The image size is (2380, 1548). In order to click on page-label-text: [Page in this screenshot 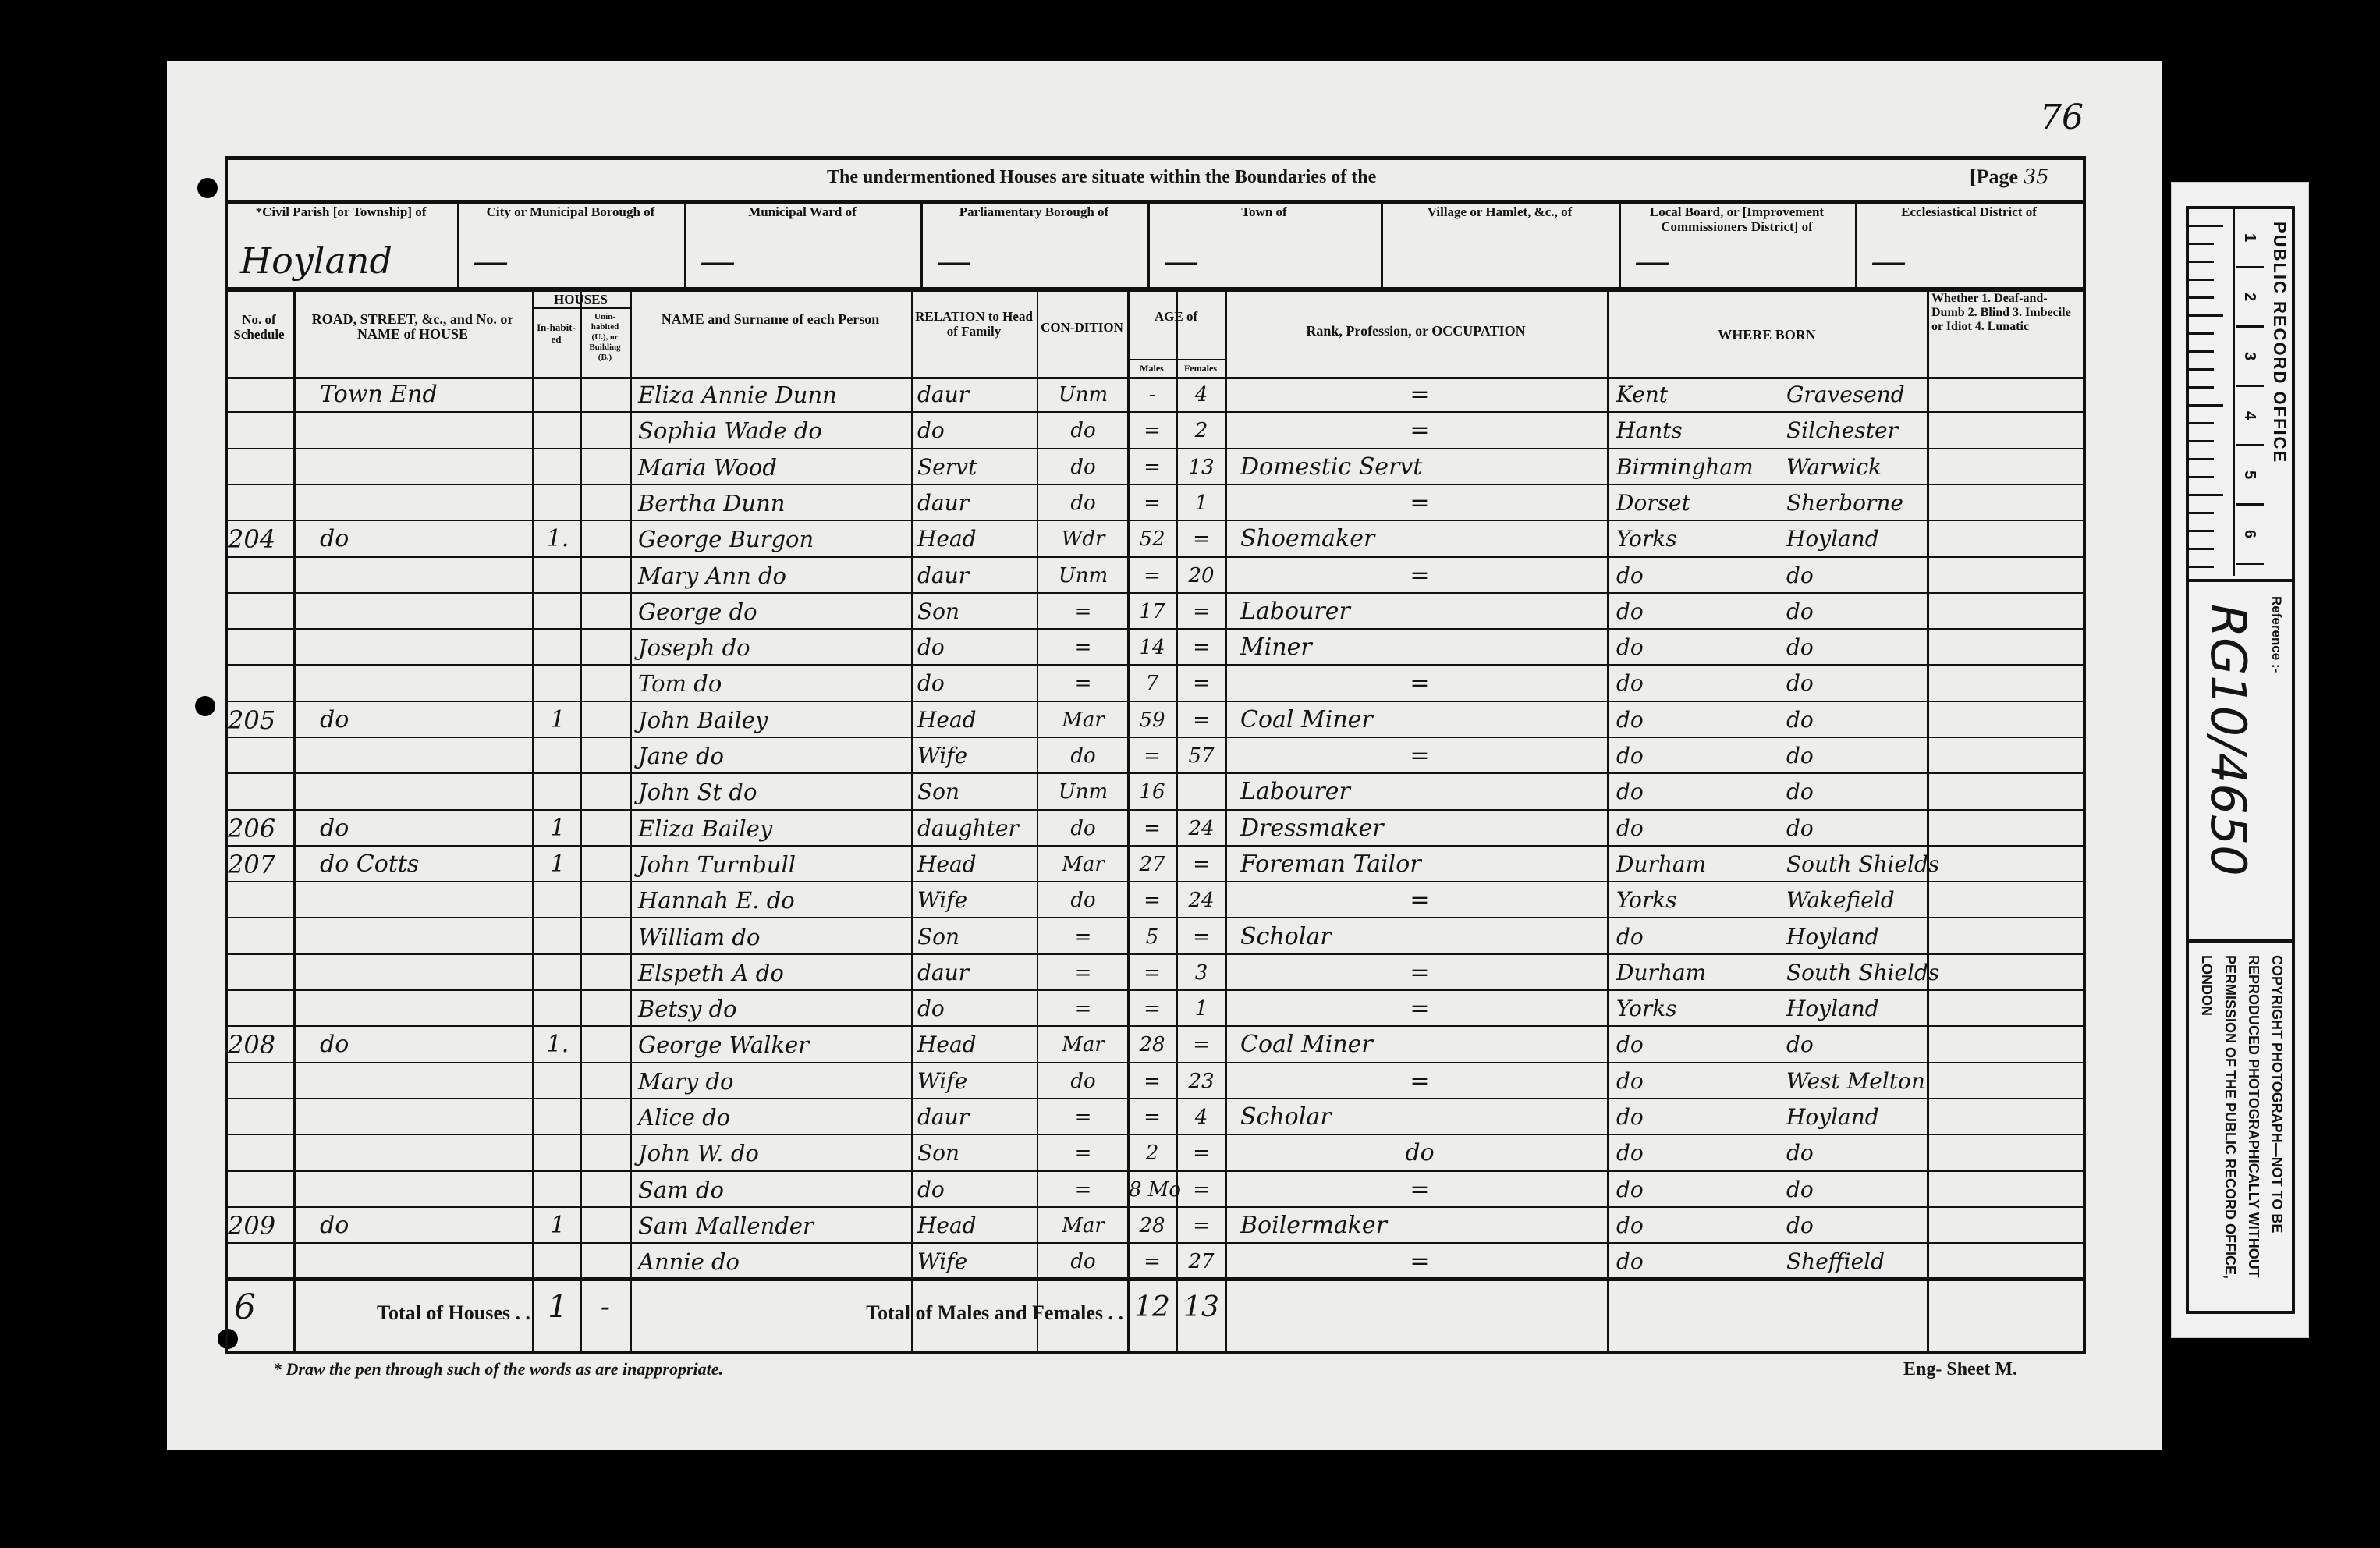, I will do `click(1995, 176)`.